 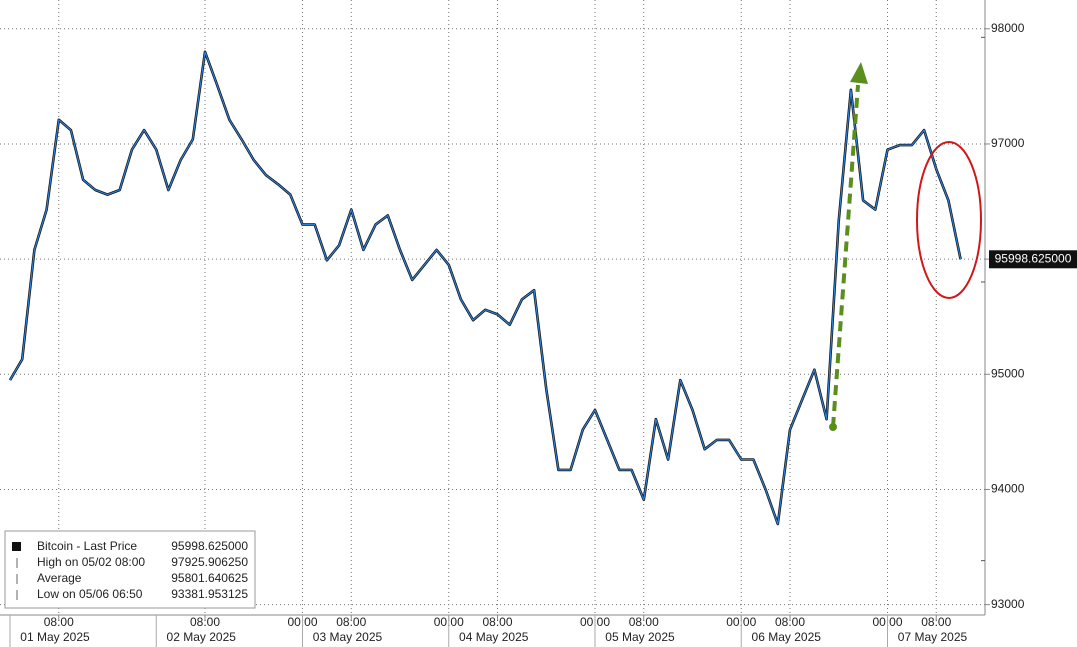 I want to click on legend-label: Average, so click(x=59, y=578).